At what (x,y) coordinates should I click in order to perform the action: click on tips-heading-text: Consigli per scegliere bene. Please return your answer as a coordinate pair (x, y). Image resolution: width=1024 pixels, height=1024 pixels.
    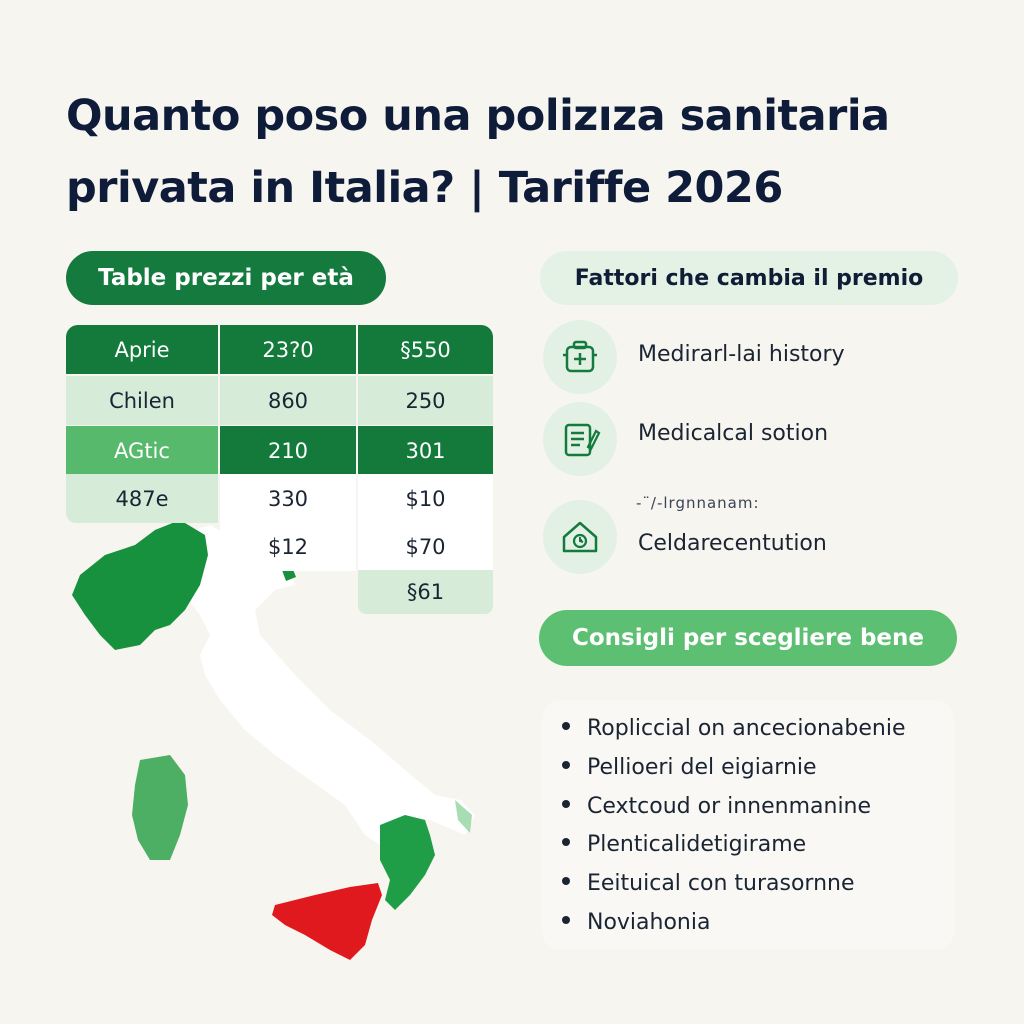
    Looking at the image, I should click on (748, 638).